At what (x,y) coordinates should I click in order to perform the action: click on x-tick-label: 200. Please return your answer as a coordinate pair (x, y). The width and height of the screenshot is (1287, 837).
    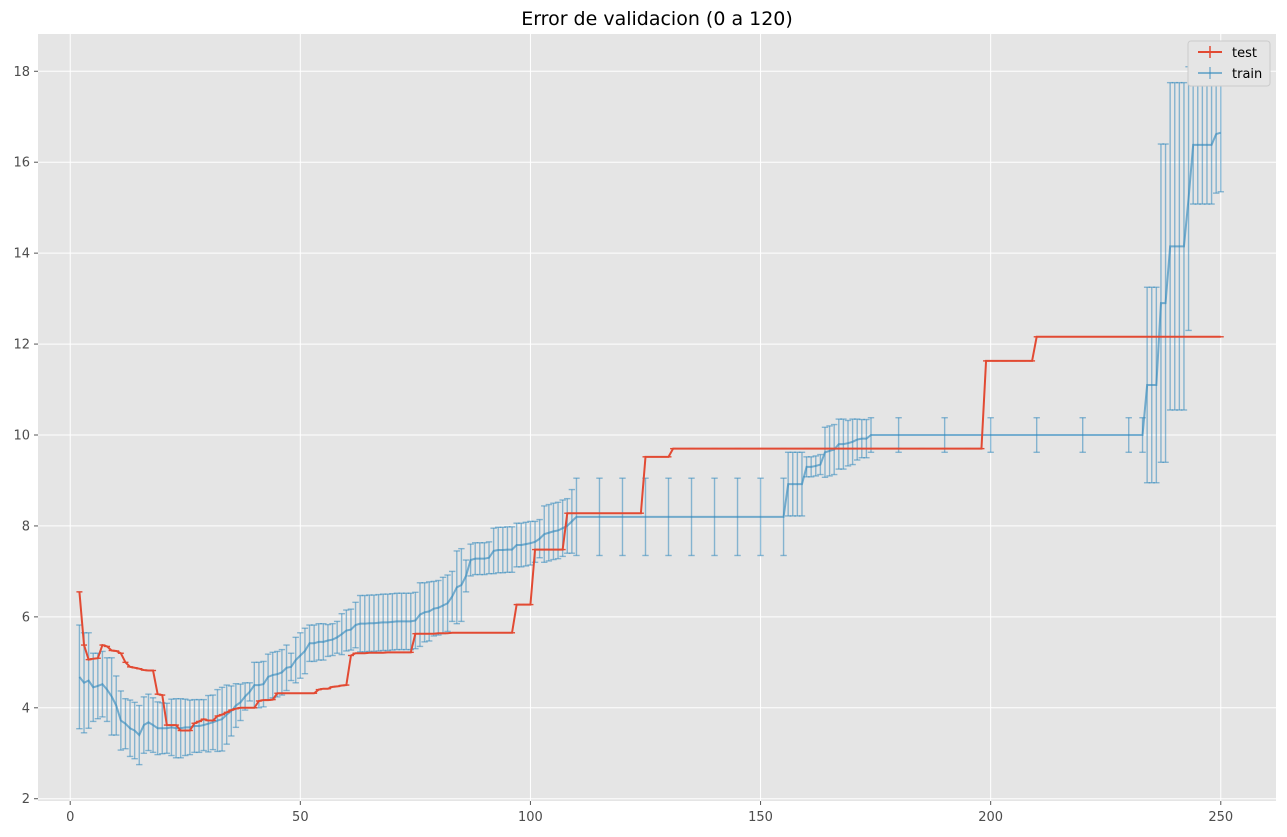
    Looking at the image, I should click on (990, 817).